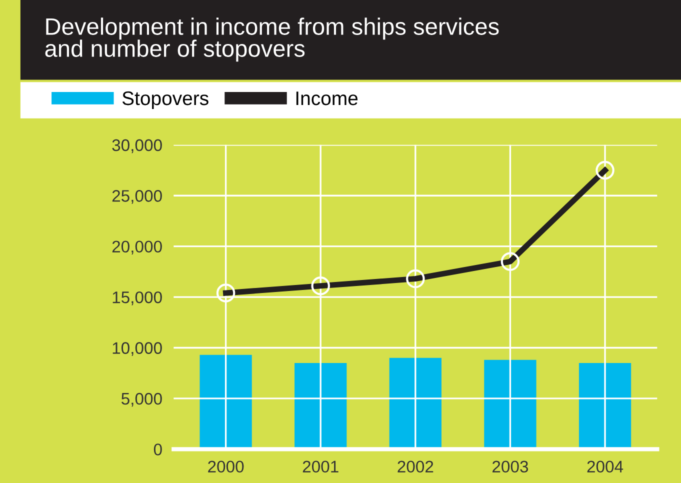 This screenshot has height=483, width=681. What do you see at coordinates (605, 466) in the screenshot?
I see `x-tick-label: 2004` at bounding box center [605, 466].